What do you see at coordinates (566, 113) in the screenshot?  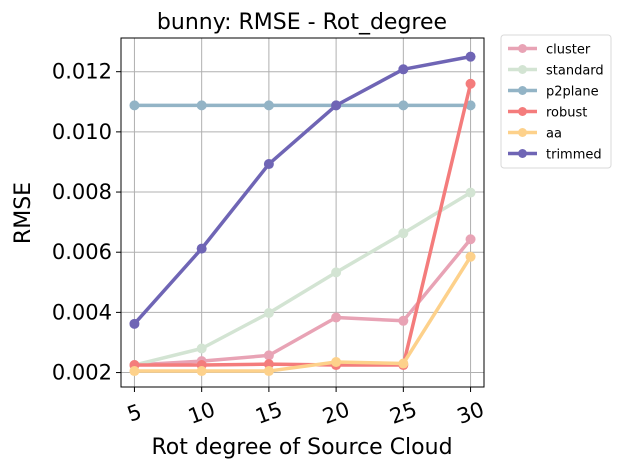 I see `legend-label: robust` at bounding box center [566, 113].